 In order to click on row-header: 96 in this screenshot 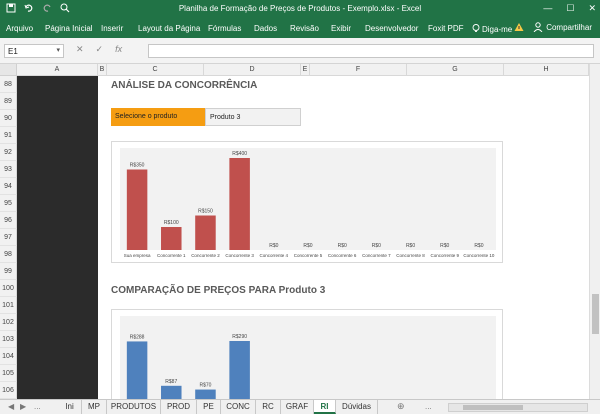, I will do `click(8, 220)`.